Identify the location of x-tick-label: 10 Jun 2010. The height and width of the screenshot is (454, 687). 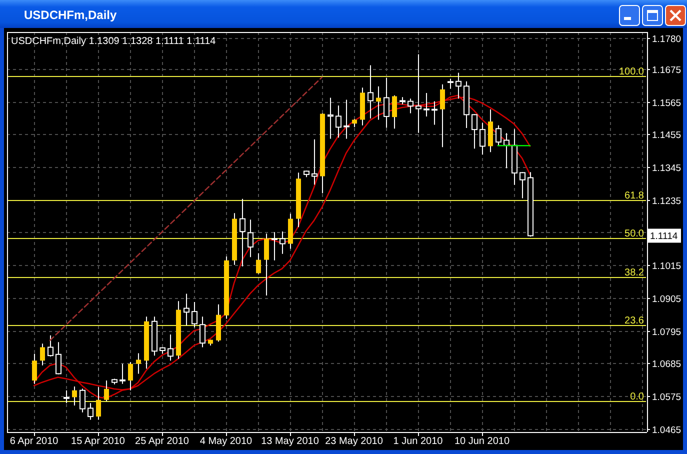
(482, 441).